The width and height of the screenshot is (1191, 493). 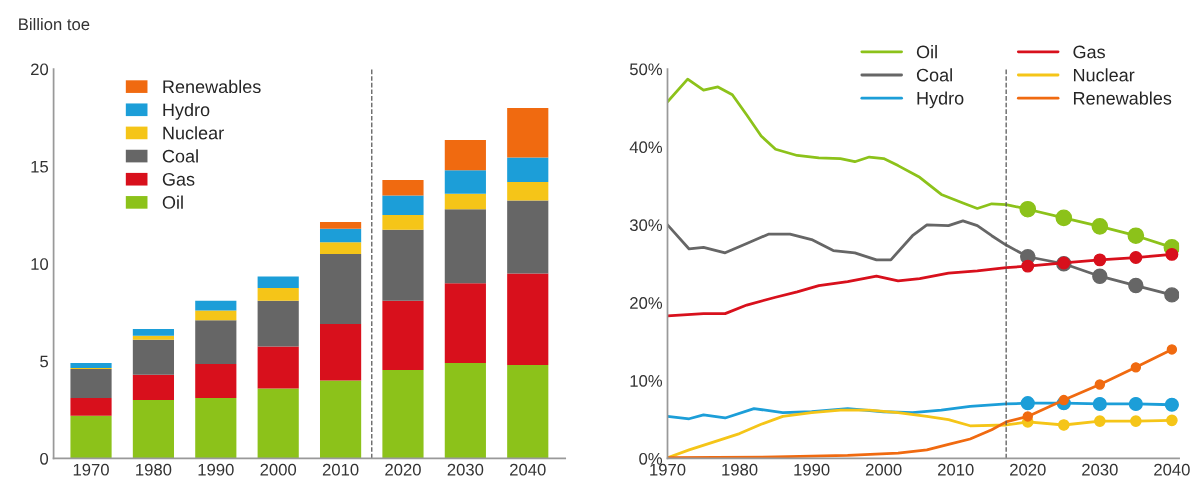 I want to click on y-tick-label: 20, so click(x=40, y=69).